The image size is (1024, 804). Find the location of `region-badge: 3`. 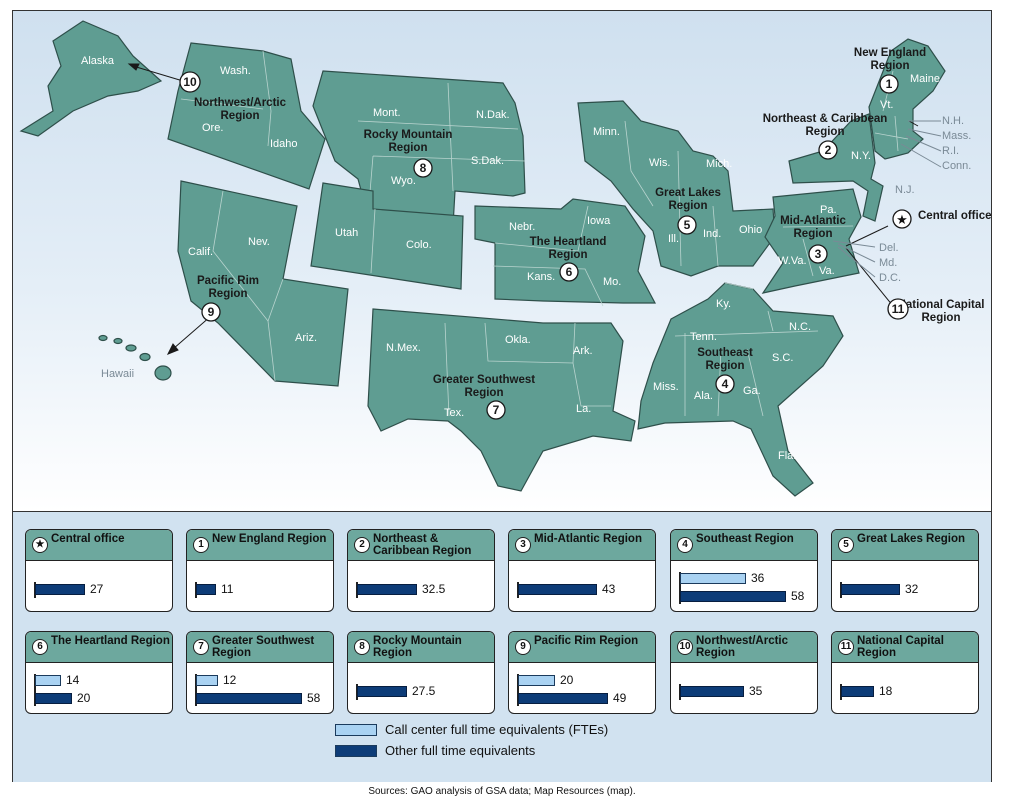

region-badge: 3 is located at coordinates (523, 545).